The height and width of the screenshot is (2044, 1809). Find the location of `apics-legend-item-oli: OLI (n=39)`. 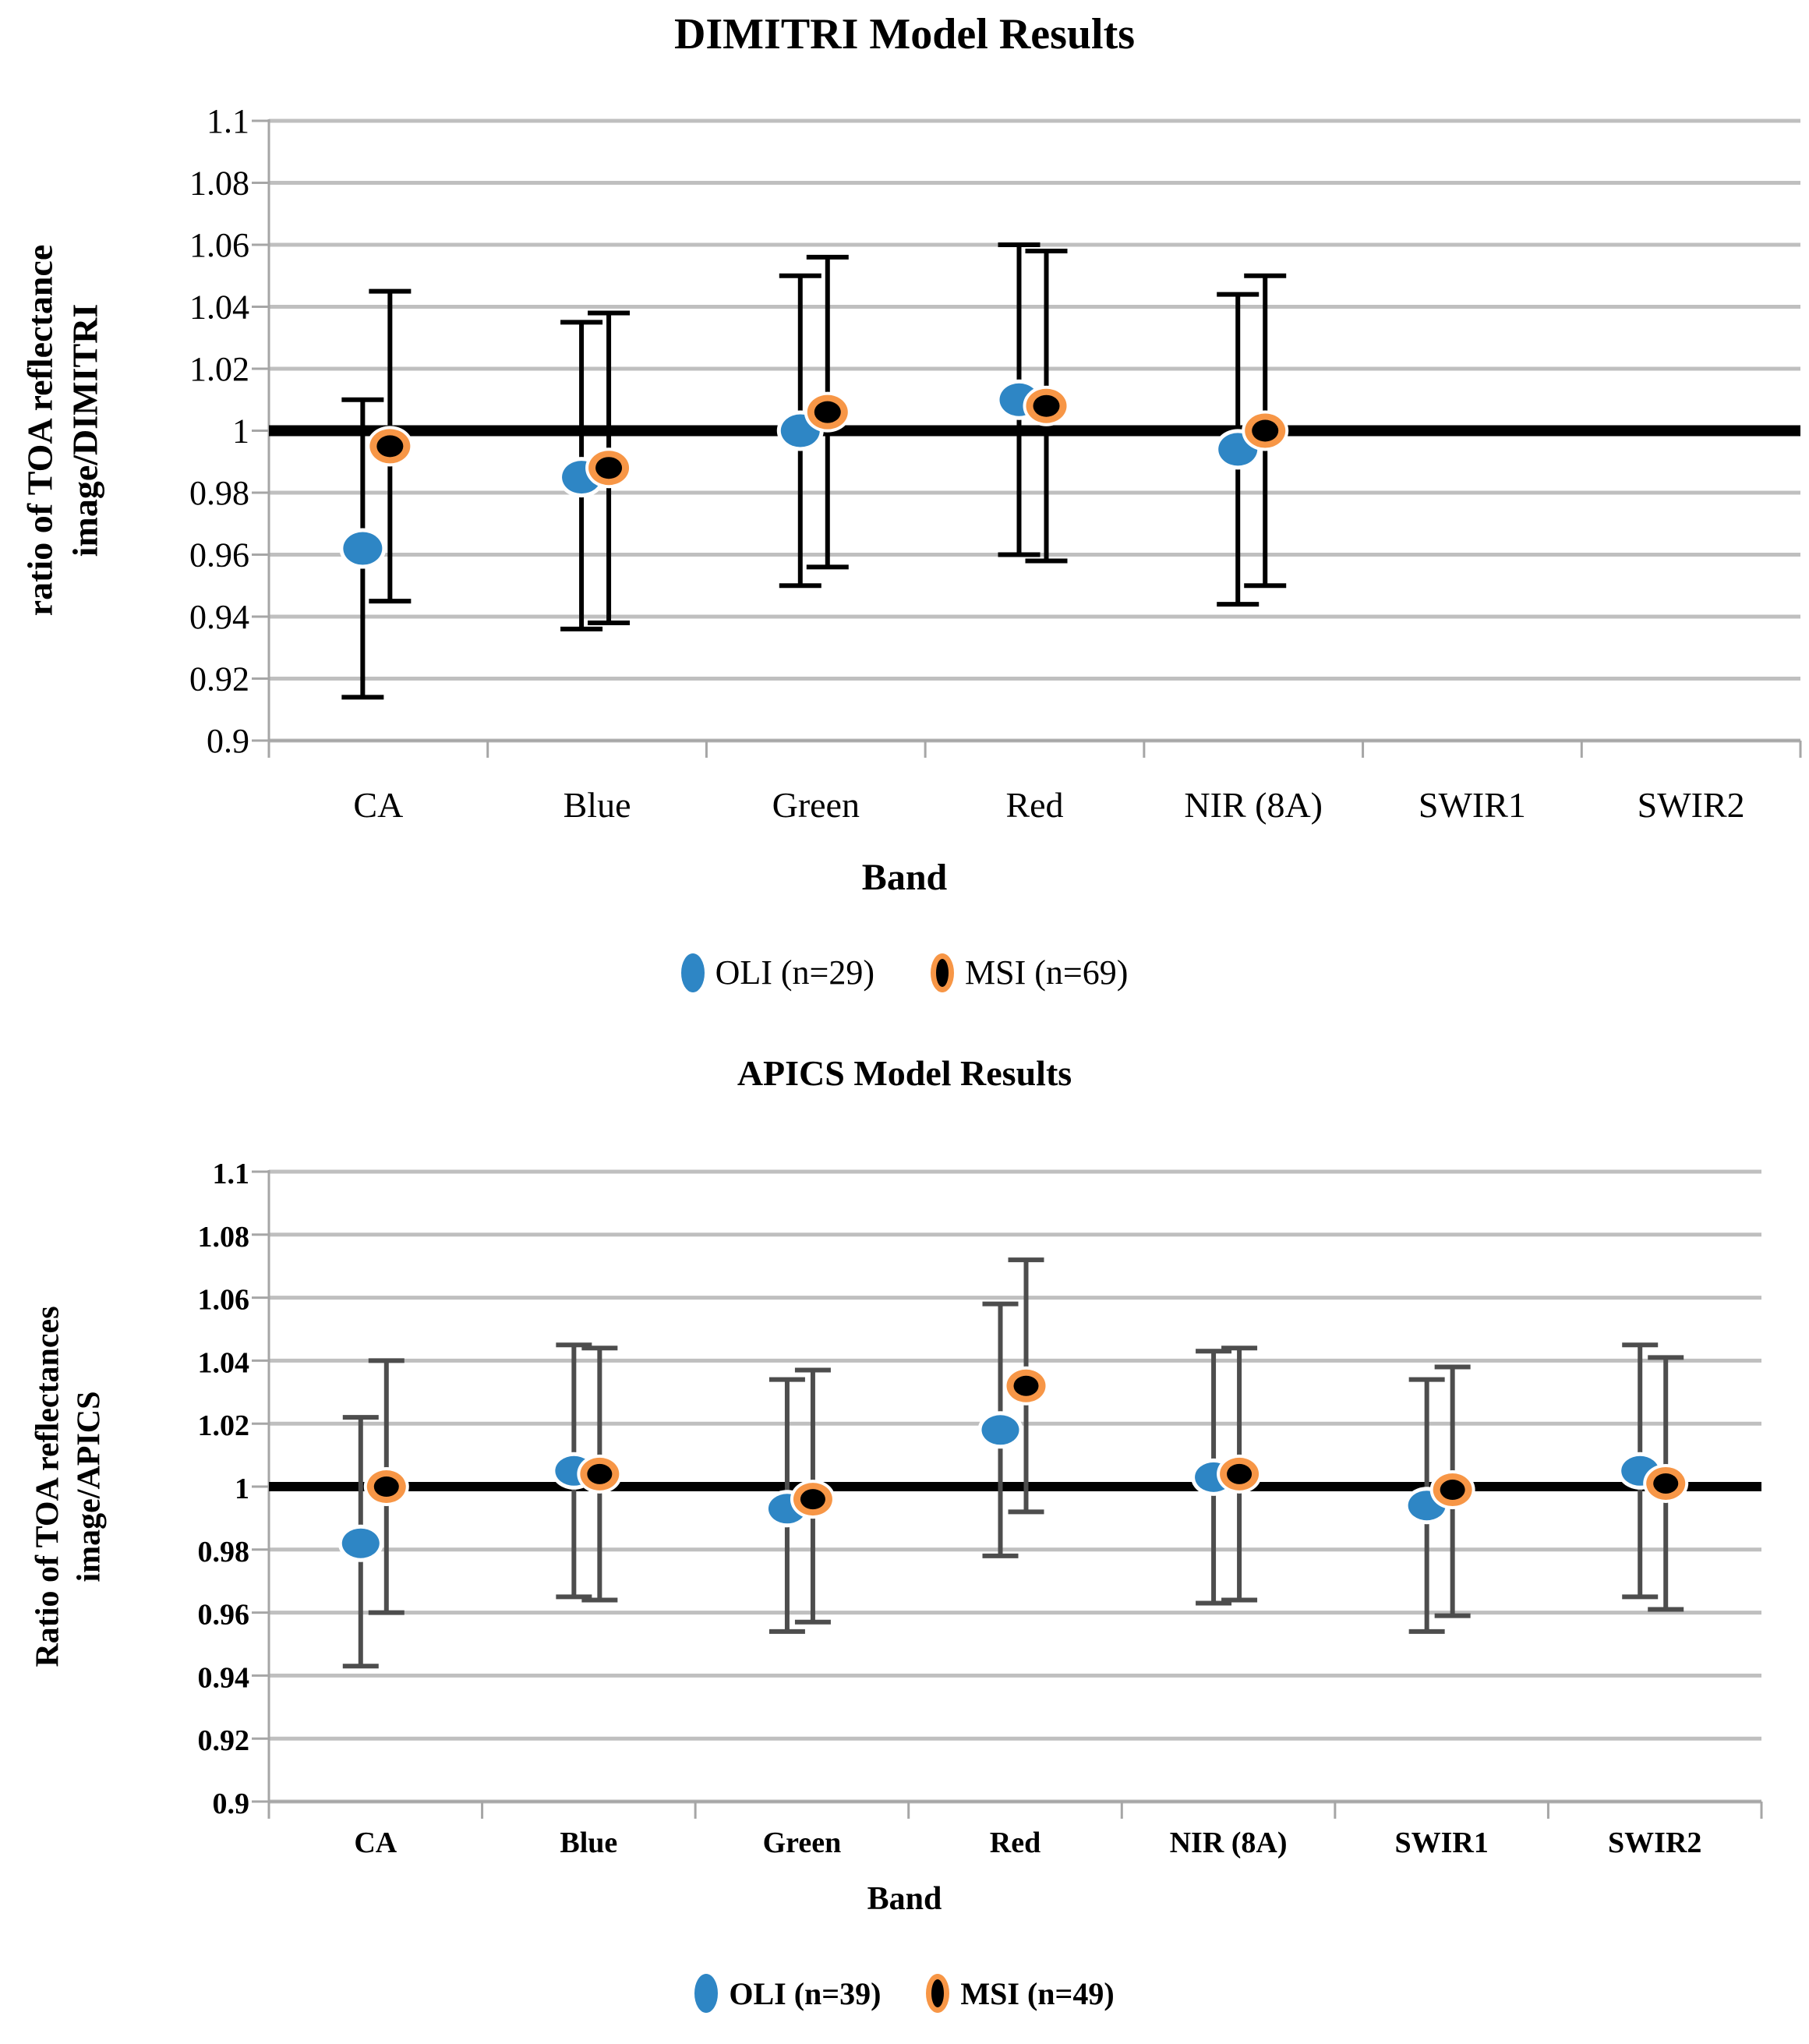

apics-legend-item-oli: OLI (n=39) is located at coordinates (787, 1993).